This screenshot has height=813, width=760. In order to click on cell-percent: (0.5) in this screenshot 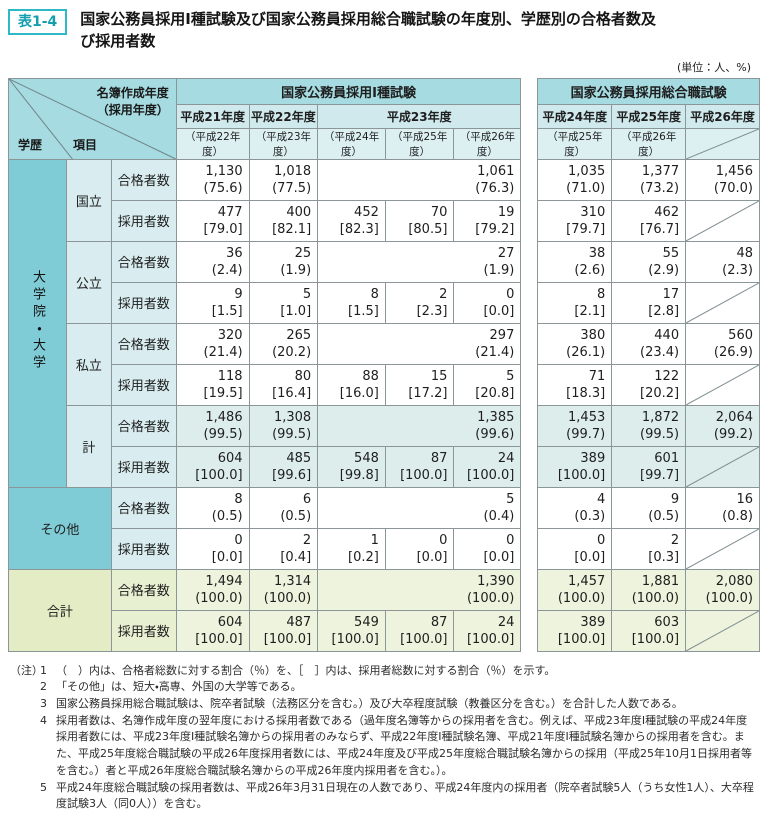, I will do `click(296, 516)`.